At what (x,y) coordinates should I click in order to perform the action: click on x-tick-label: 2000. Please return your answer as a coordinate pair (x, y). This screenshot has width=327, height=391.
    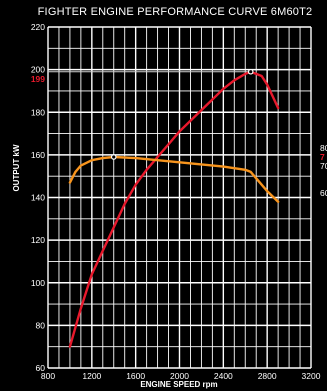
    Looking at the image, I should click on (179, 376).